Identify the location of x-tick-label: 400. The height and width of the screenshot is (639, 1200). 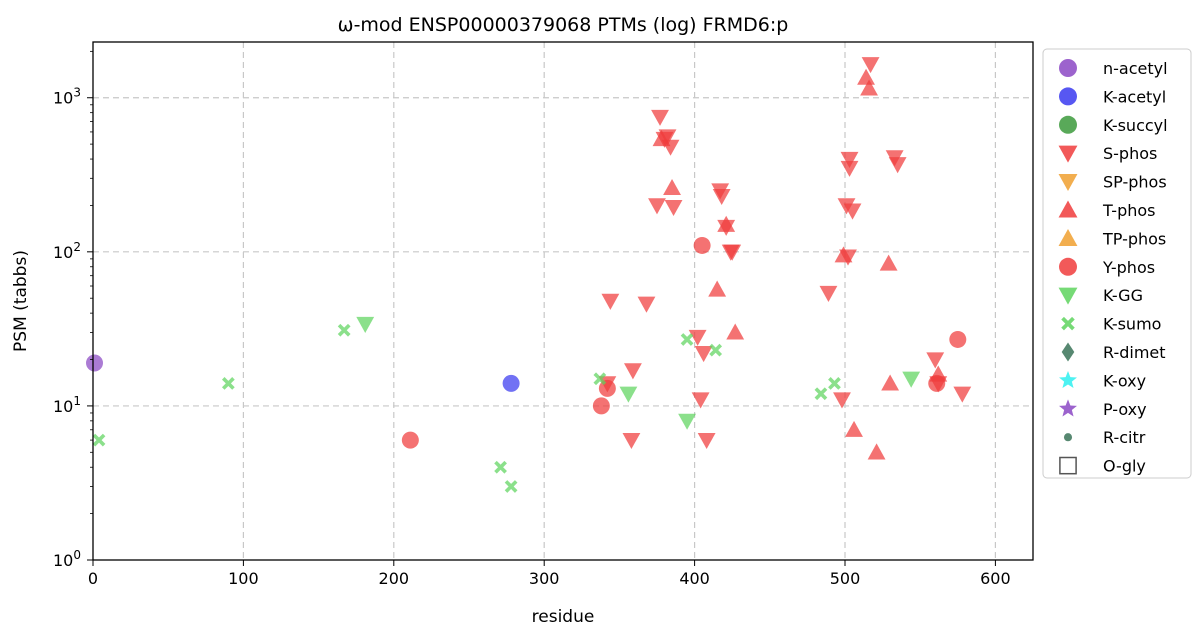
(694, 578).